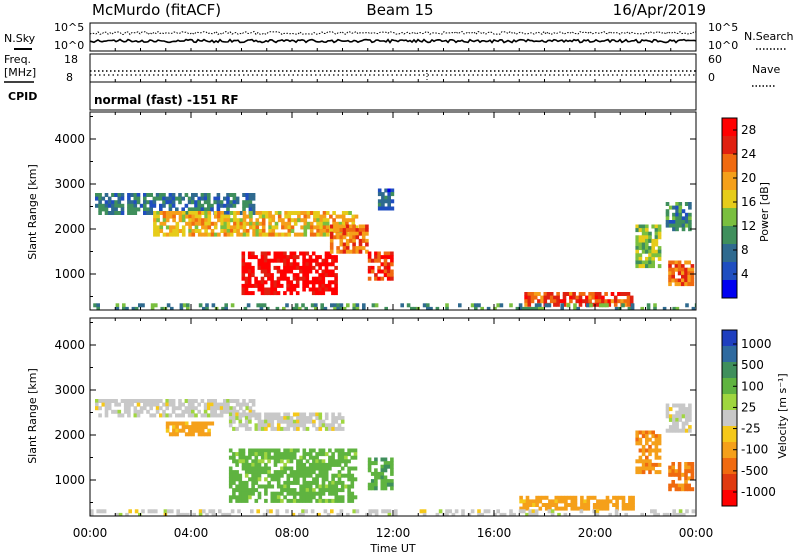 The width and height of the screenshot is (800, 554). What do you see at coordinates (393, 33) in the screenshot?
I see `noise-search-trace` at bounding box center [393, 33].